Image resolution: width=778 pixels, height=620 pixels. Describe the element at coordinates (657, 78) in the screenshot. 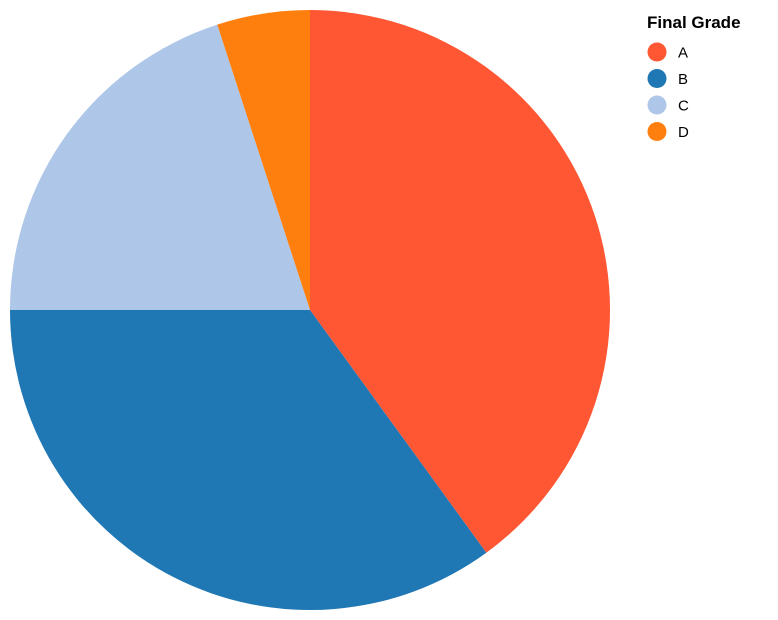

I see `legend-swatch-b` at that location.